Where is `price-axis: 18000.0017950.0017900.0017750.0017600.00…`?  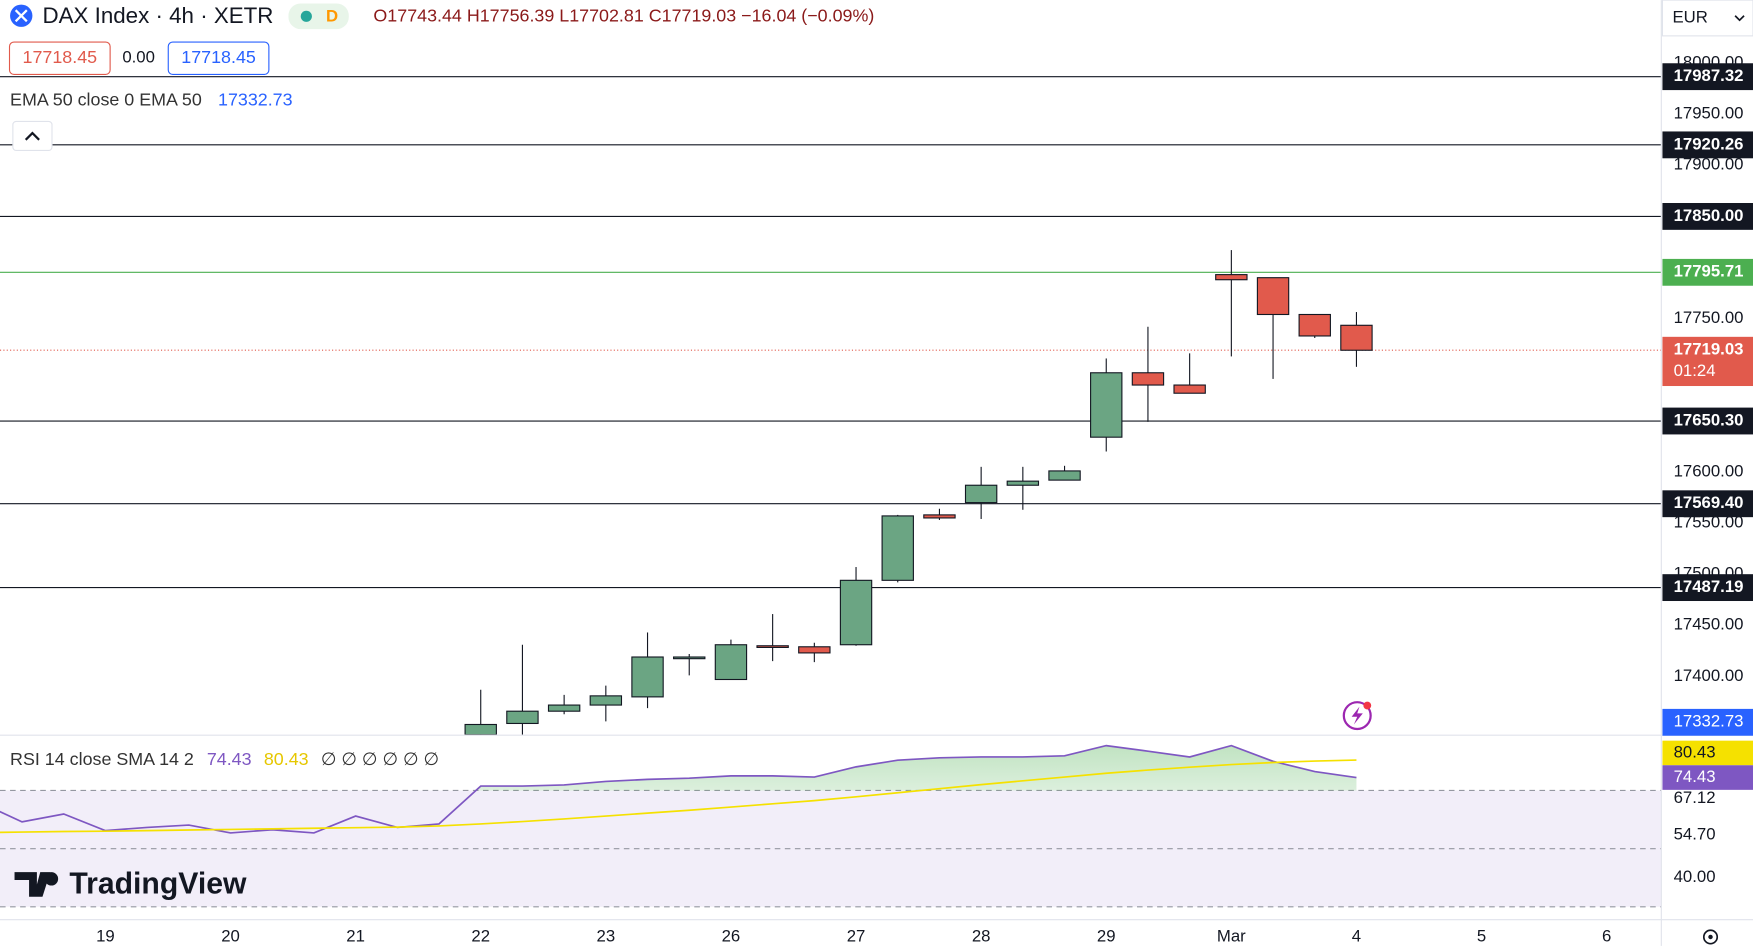
price-axis: 18000.0017950.0017900.0017750.0017600.00… is located at coordinates (1707, 394).